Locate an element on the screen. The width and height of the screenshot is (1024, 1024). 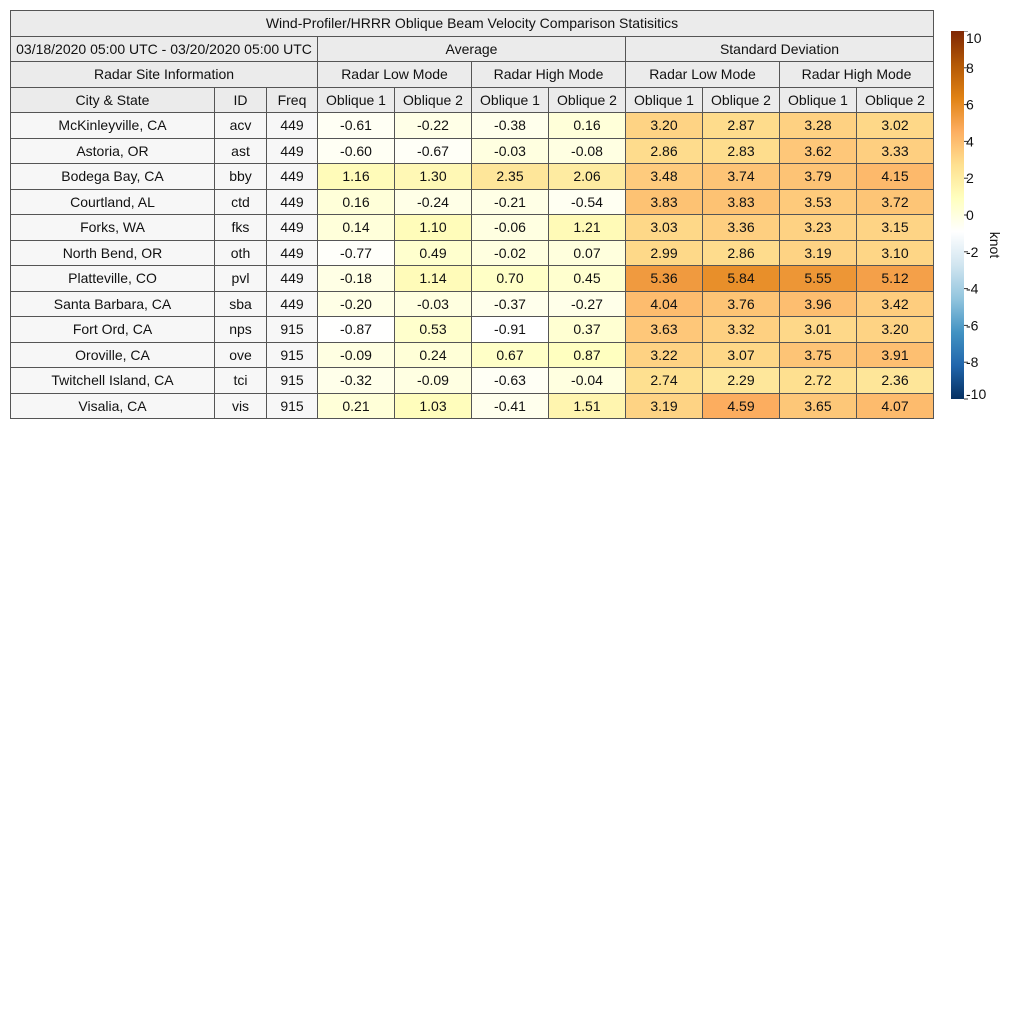
colorbar-label: knot is located at coordinates (995, 245).